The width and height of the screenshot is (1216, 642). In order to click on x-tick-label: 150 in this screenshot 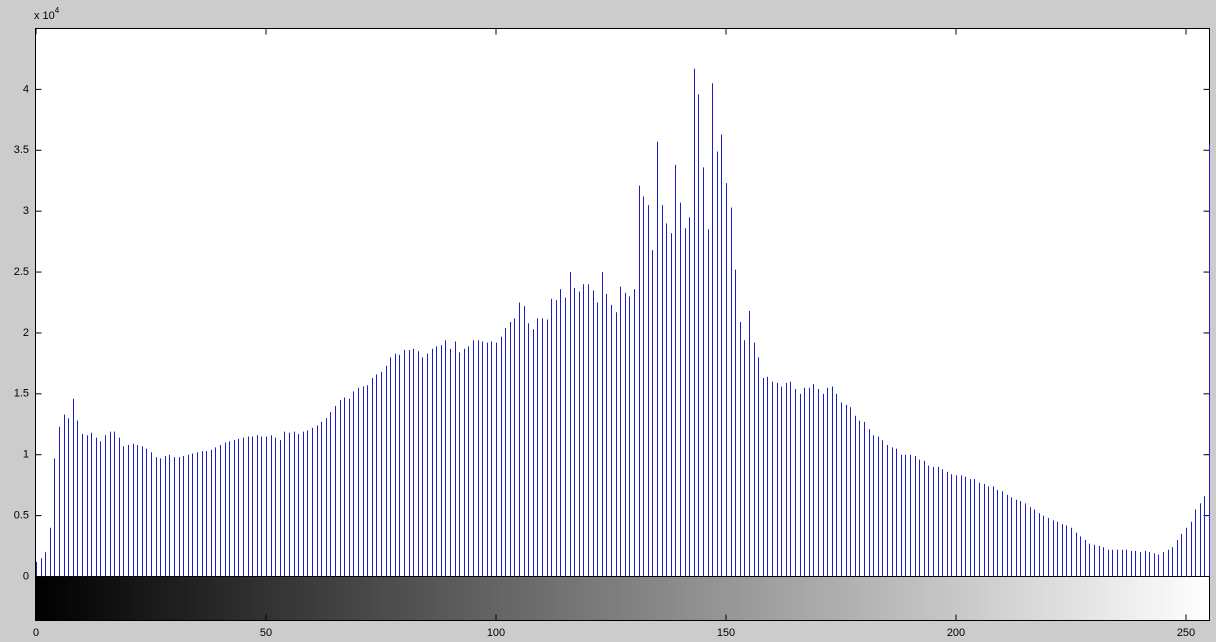, I will do `click(726, 633)`.